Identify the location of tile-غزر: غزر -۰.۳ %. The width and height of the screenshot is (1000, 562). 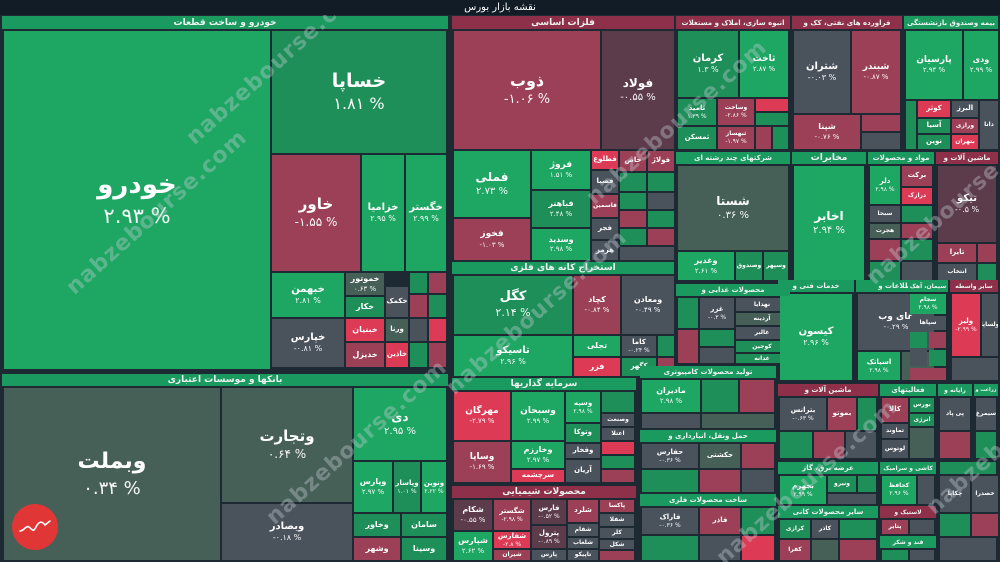
(717, 313).